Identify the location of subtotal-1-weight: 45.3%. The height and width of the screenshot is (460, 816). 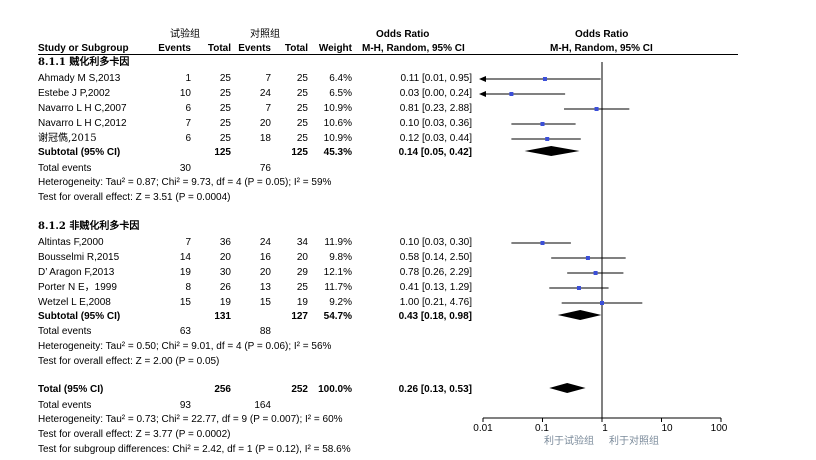
(337, 152).